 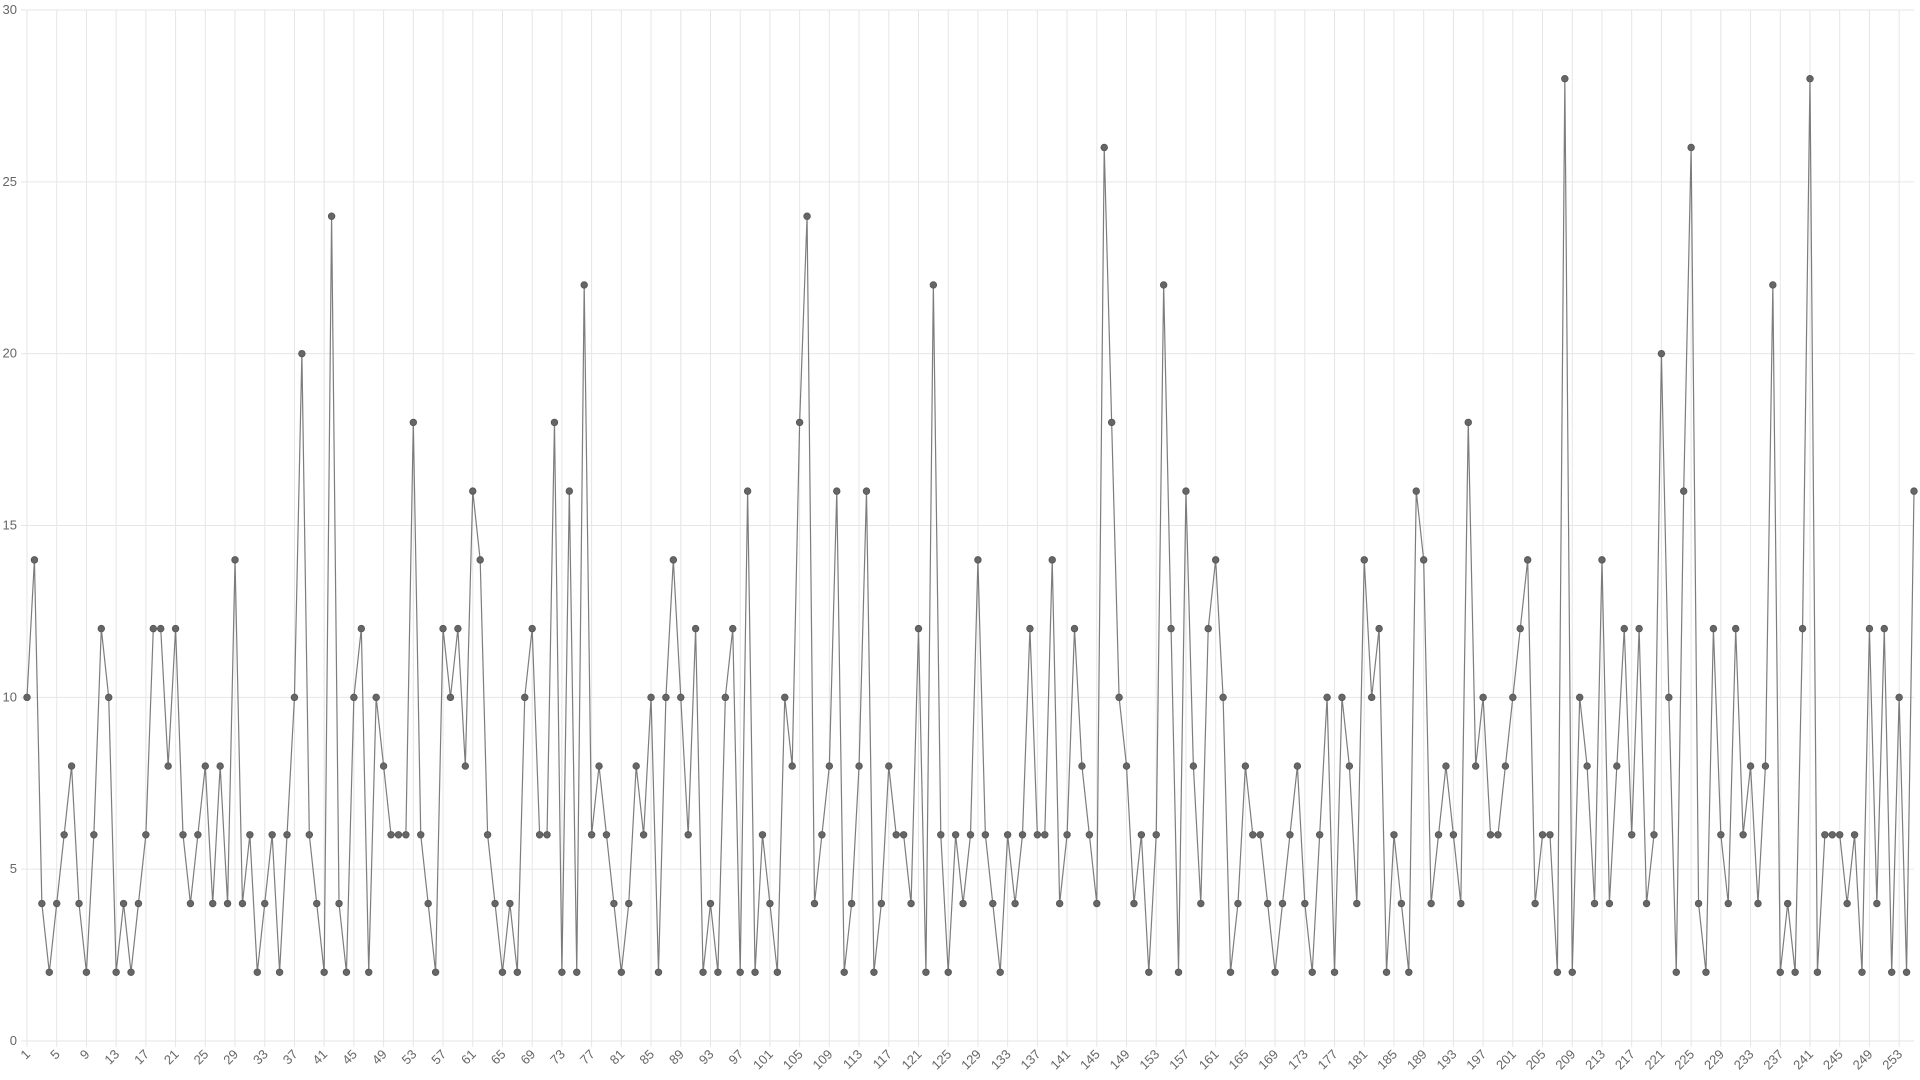 I want to click on x-tick-label: 213, so click(x=1595, y=1060).